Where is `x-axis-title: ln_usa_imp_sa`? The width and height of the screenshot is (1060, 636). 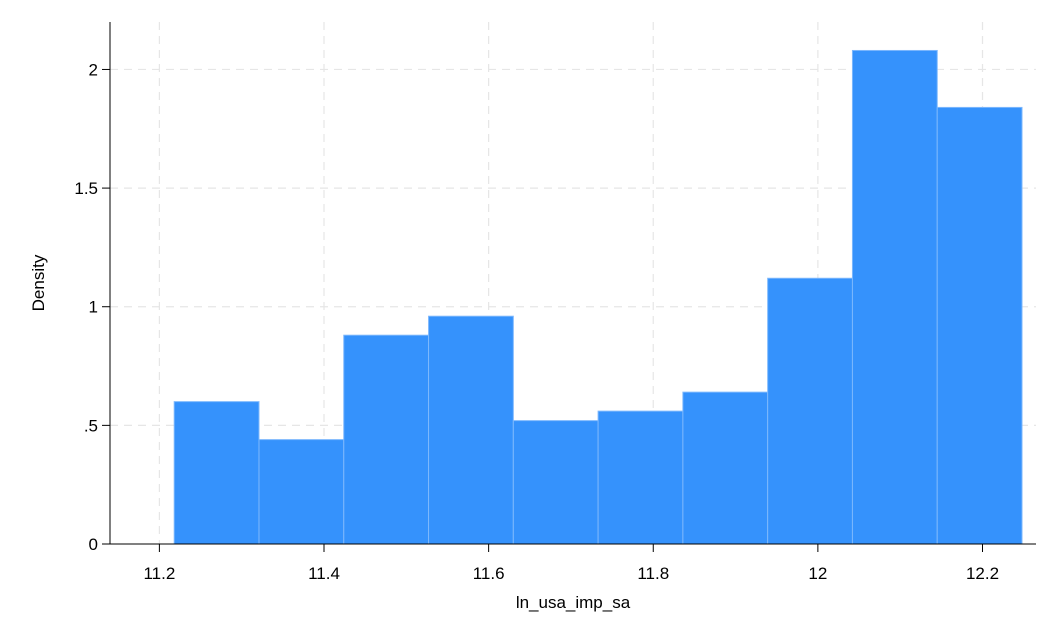
x-axis-title: ln_usa_imp_sa is located at coordinates (573, 602).